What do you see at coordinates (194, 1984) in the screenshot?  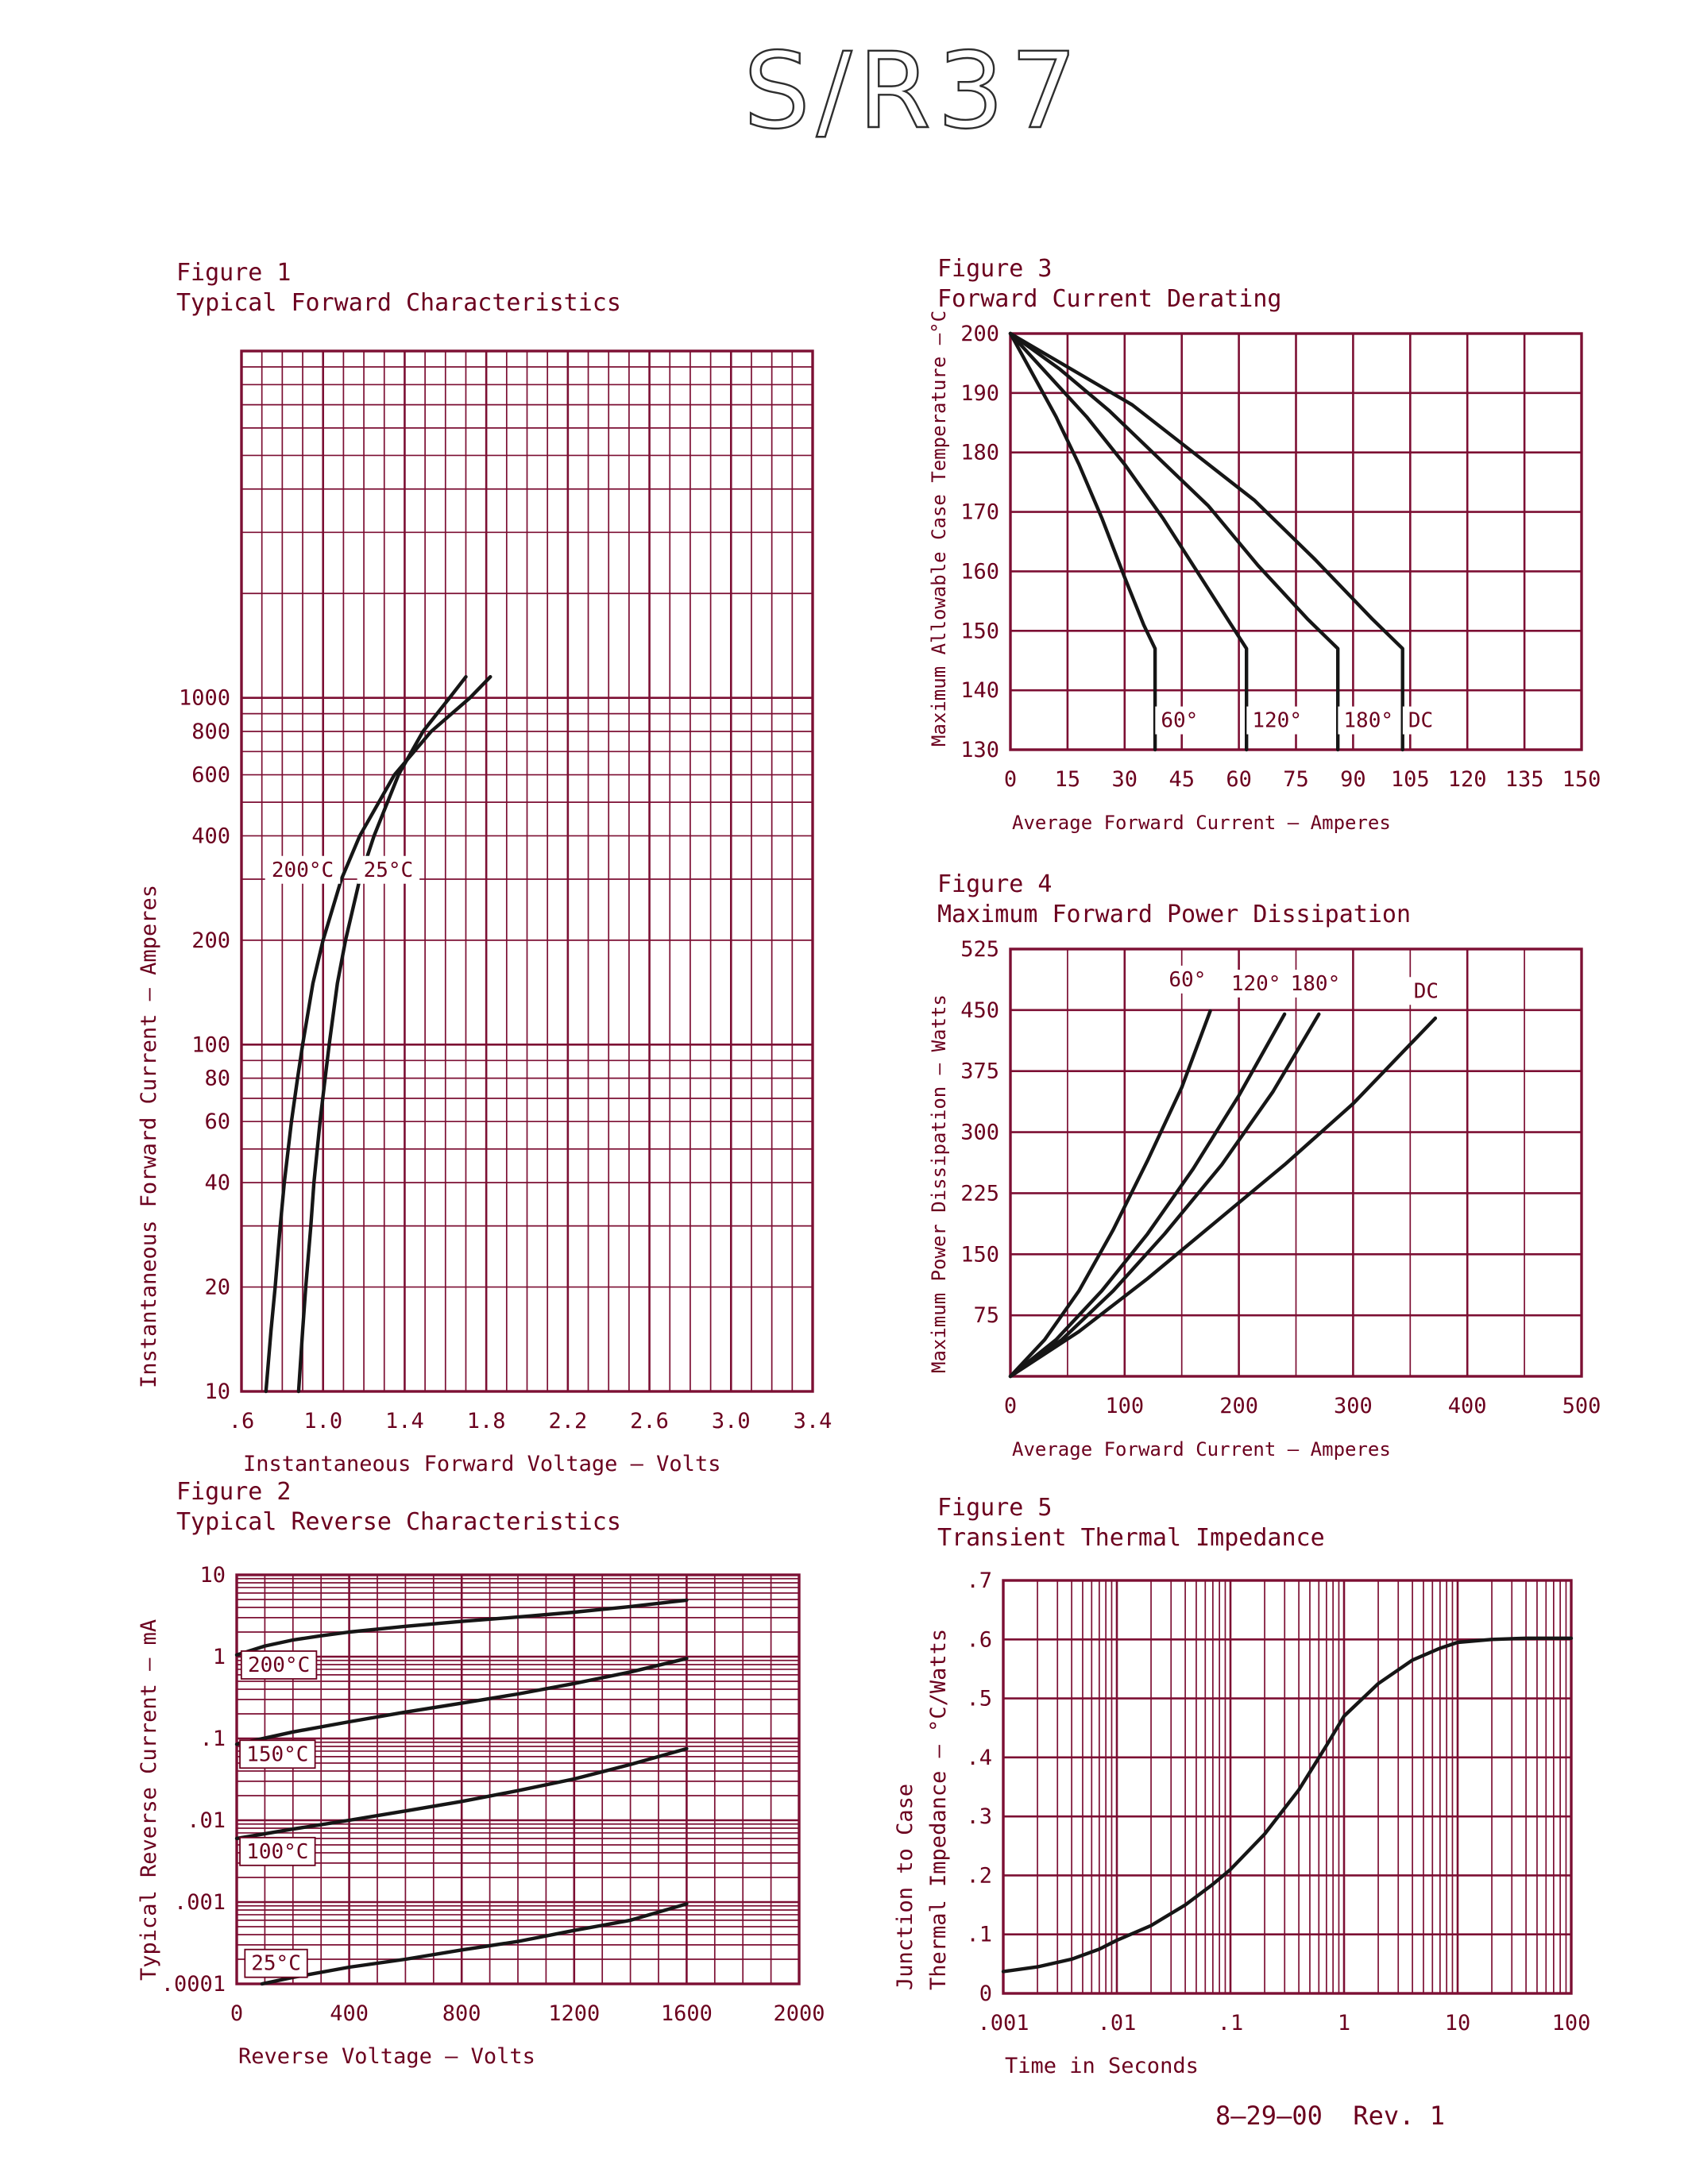 I see `svg-text: .0001` at bounding box center [194, 1984].